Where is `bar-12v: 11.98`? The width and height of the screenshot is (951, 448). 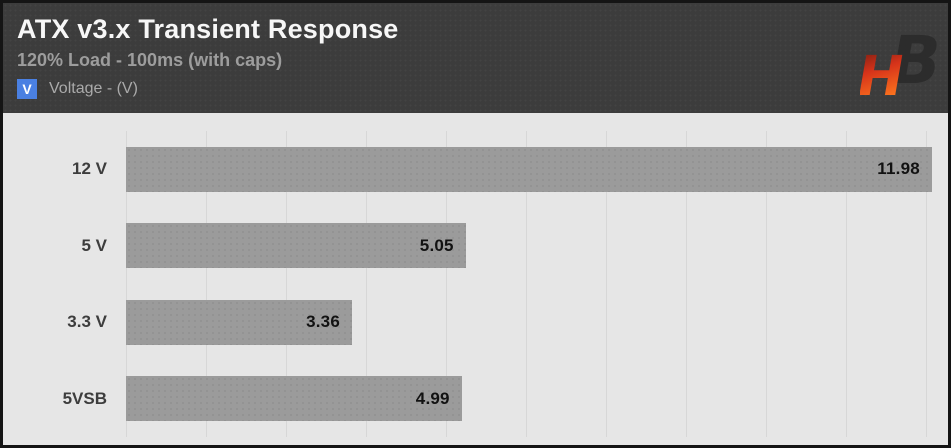
bar-12v: 11.98 is located at coordinates (529, 169).